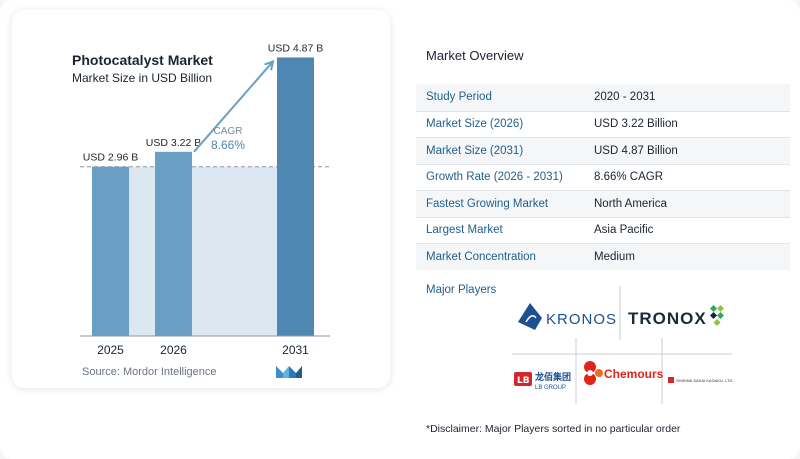 The height and width of the screenshot is (459, 800). I want to click on cagr-label: CAGR, so click(228, 131).